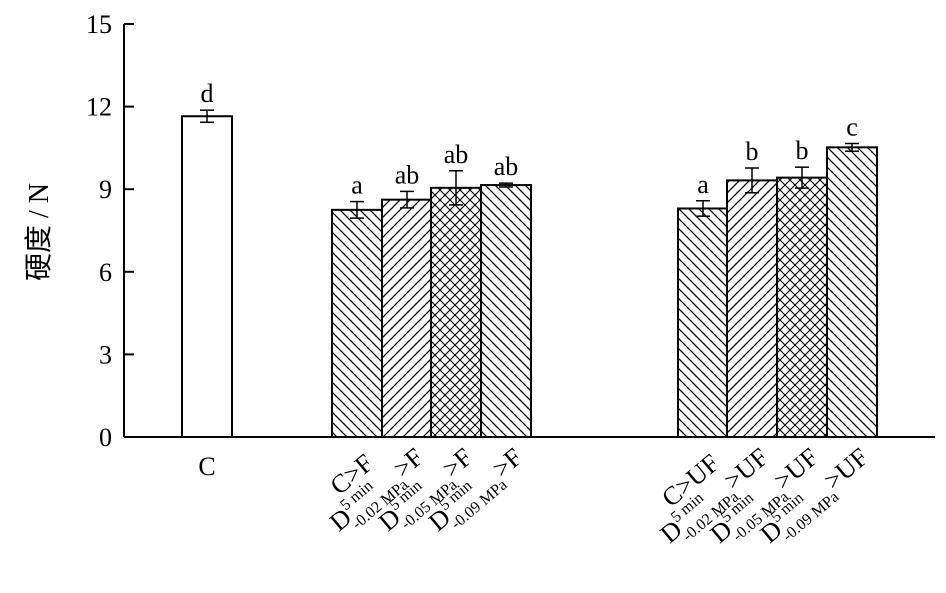 This screenshot has width=946, height=593. I want to click on labels-layer: 硬度 / N, so click(39, 232).